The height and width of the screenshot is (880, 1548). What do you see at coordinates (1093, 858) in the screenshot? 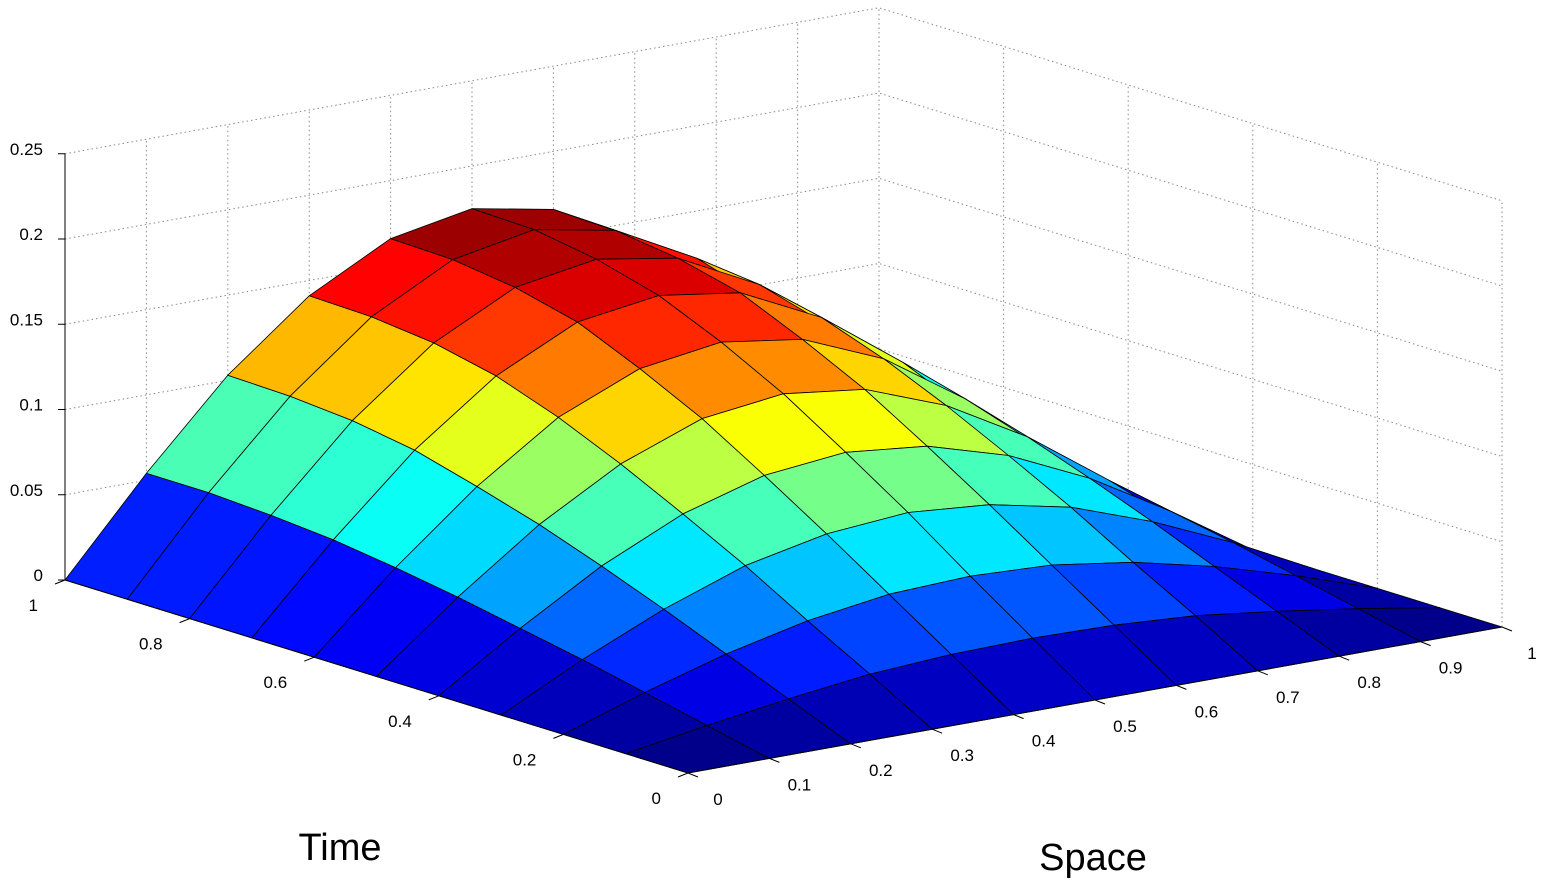
I see `axis-label-space: Space` at bounding box center [1093, 858].